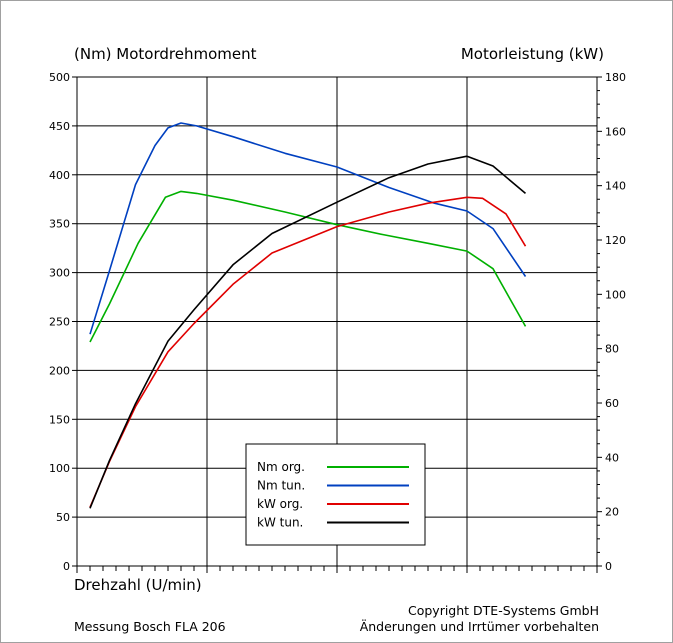  Describe the element at coordinates (59, 468) in the screenshot. I see `left-tick-label: 100` at that location.